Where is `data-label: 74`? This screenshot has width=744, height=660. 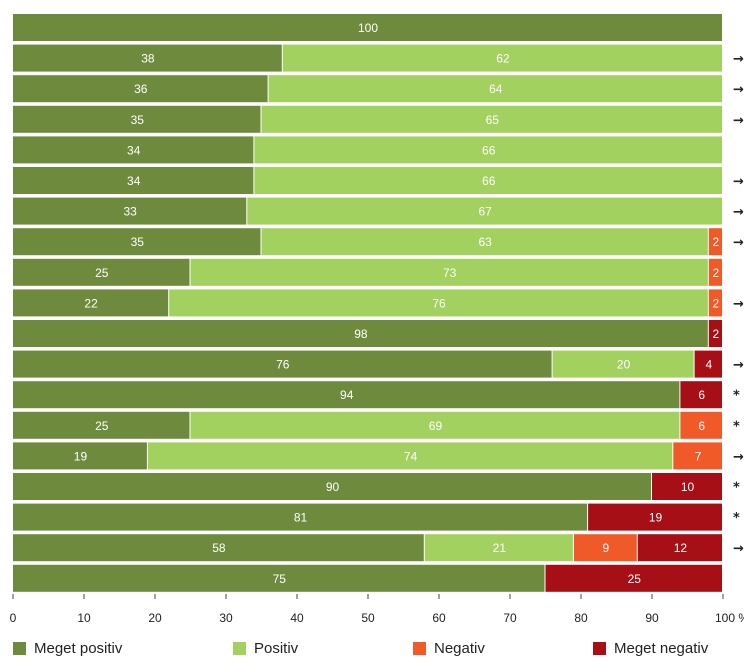 data-label: 74 is located at coordinates (411, 456).